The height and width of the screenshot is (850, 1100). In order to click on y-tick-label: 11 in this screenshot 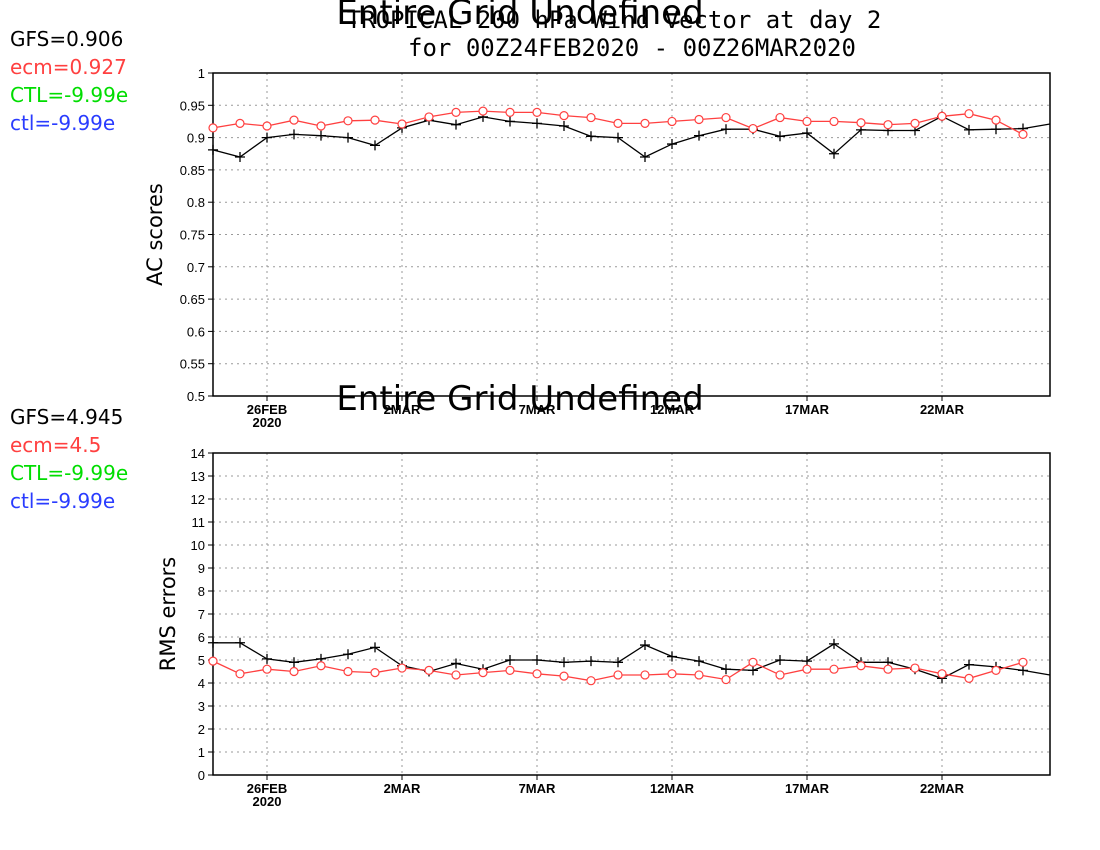, I will do `click(199, 522)`.